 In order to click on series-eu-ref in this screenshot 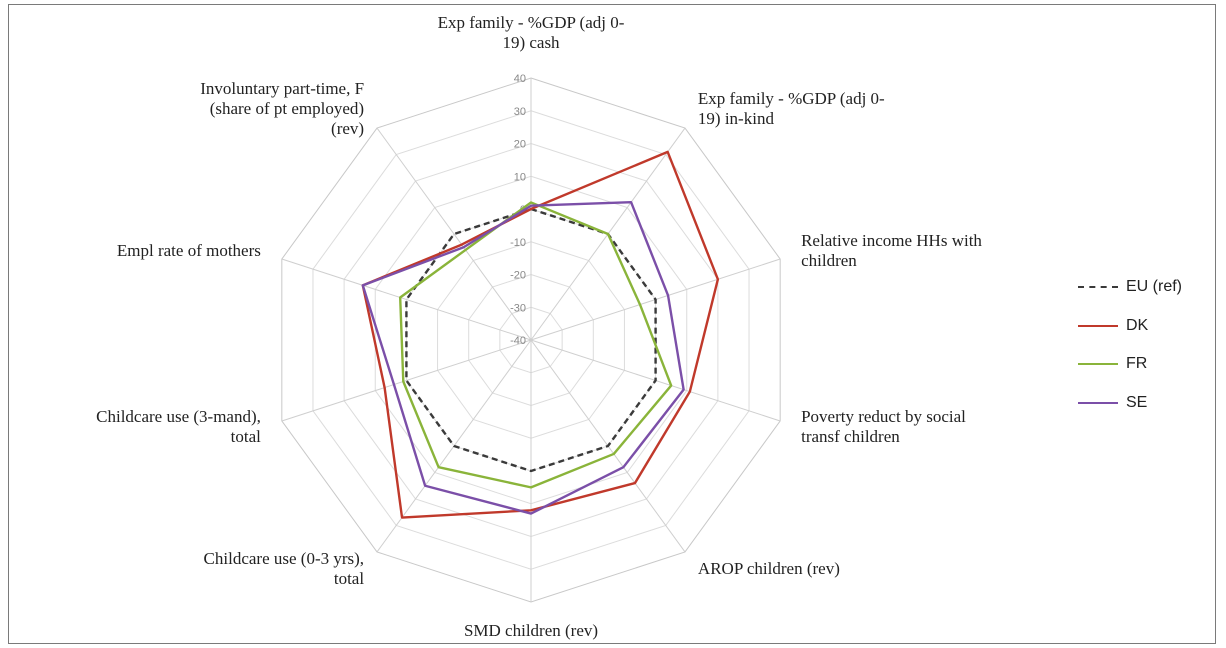, I will do `click(531, 340)`.